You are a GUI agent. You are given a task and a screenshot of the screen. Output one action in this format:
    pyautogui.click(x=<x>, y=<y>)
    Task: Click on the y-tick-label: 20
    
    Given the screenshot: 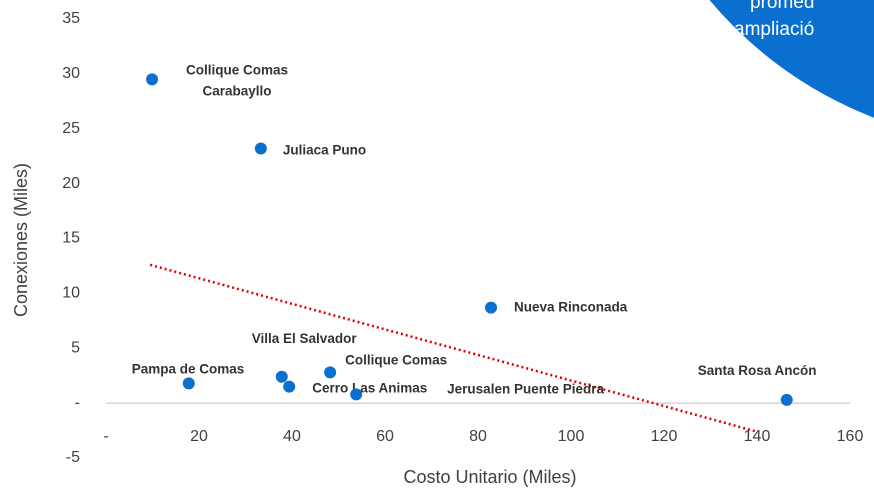 What is the action you would take?
    pyautogui.click(x=71, y=183)
    